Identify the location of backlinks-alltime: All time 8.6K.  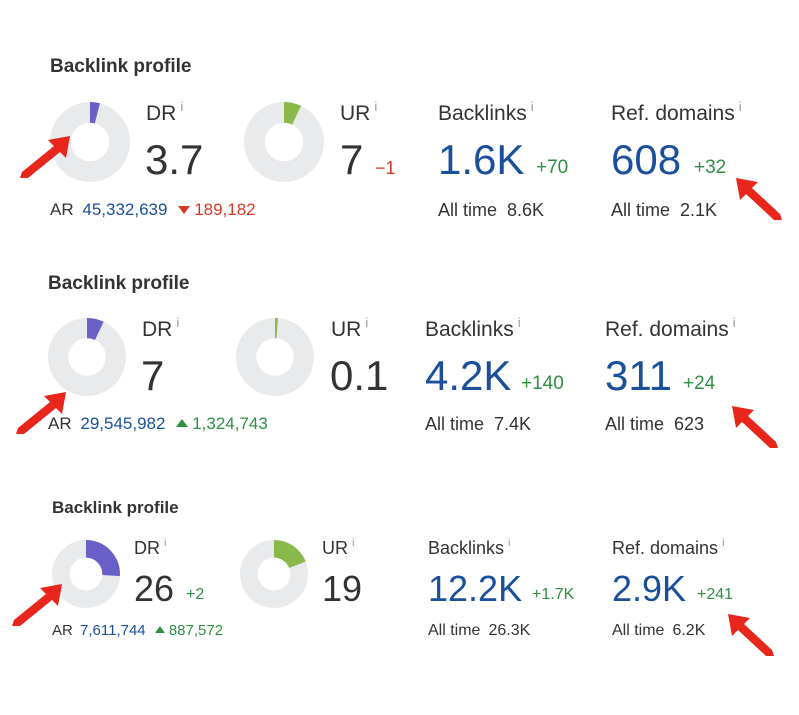
(491, 210).